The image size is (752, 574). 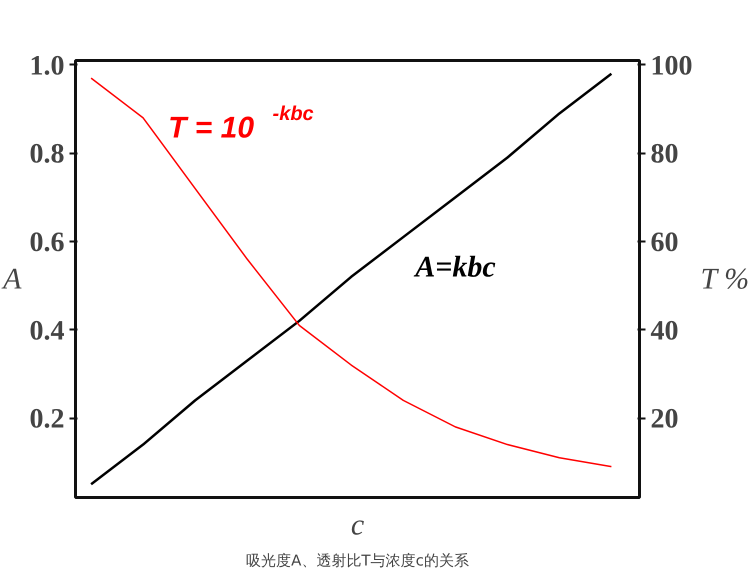 I want to click on text: 吸光度A、透射比T与浓度c的关系, so click(x=357, y=561).